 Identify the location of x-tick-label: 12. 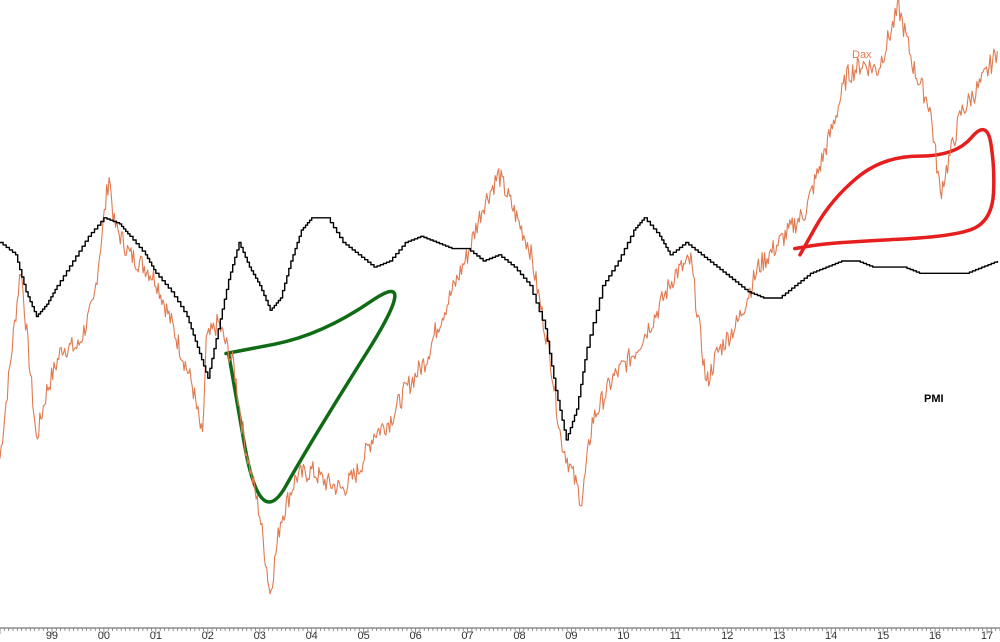
(727, 636).